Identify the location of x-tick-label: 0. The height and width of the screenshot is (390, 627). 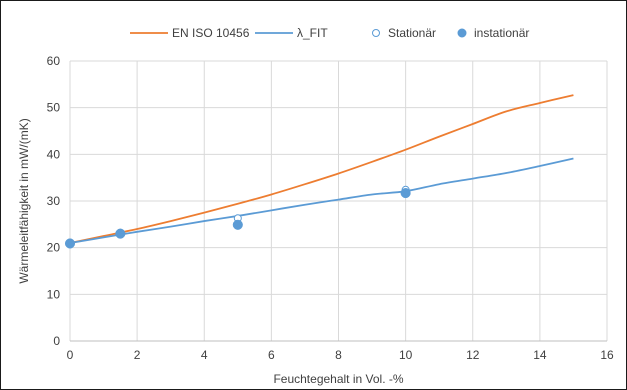
(70, 355).